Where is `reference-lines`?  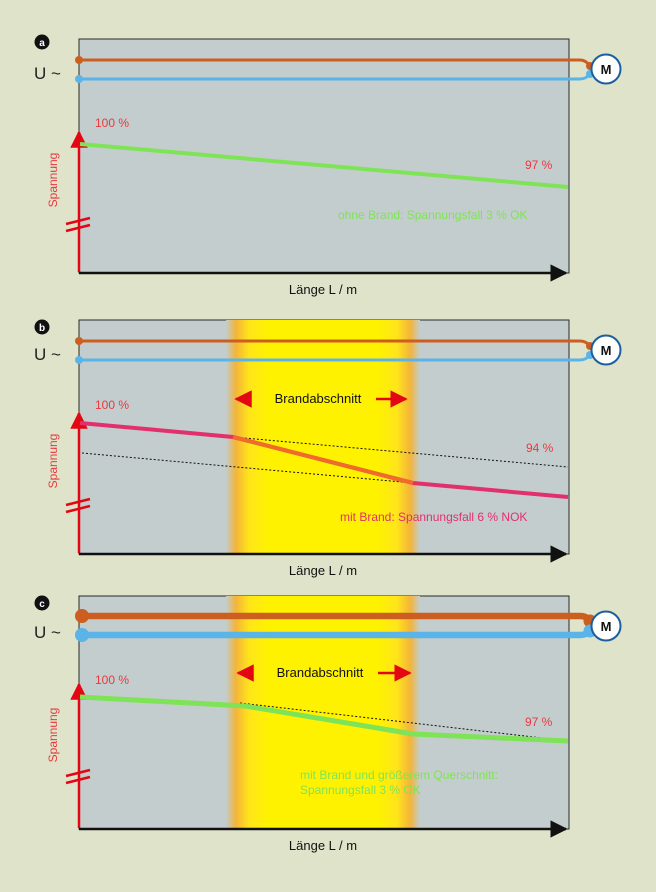
reference-lines is located at coordinates (325, 460).